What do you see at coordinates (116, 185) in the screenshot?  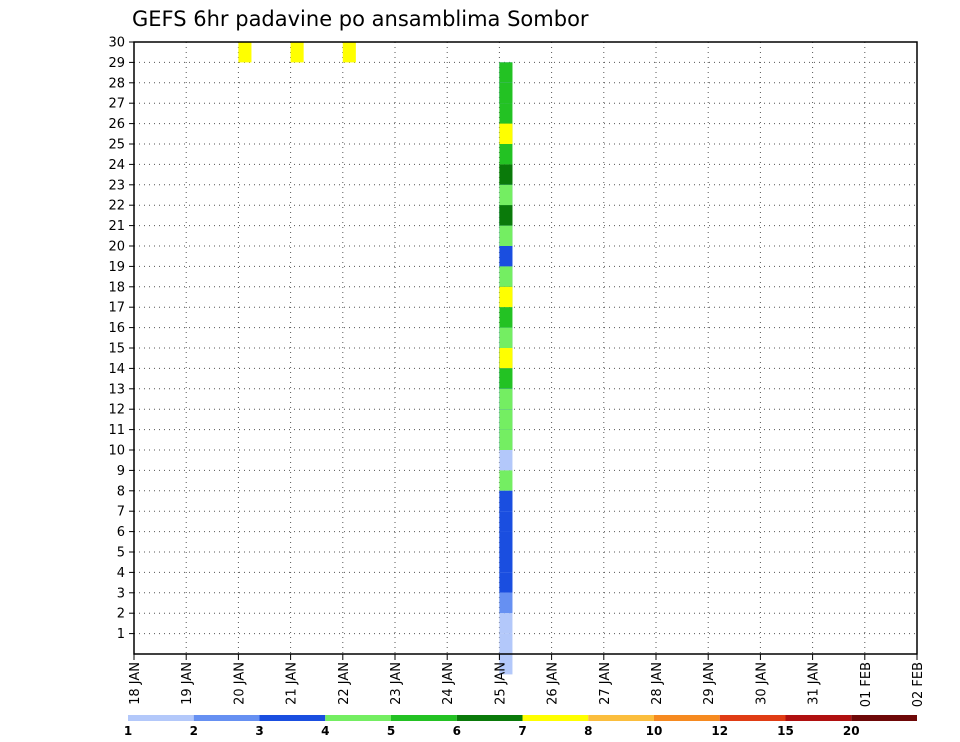 I see `y-tick-label: 23` at bounding box center [116, 185].